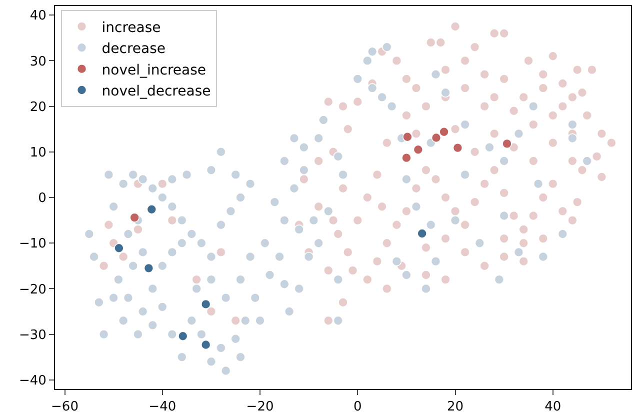  Describe the element at coordinates (38, 107) in the screenshot. I see `y-tick-label: 20` at that location.